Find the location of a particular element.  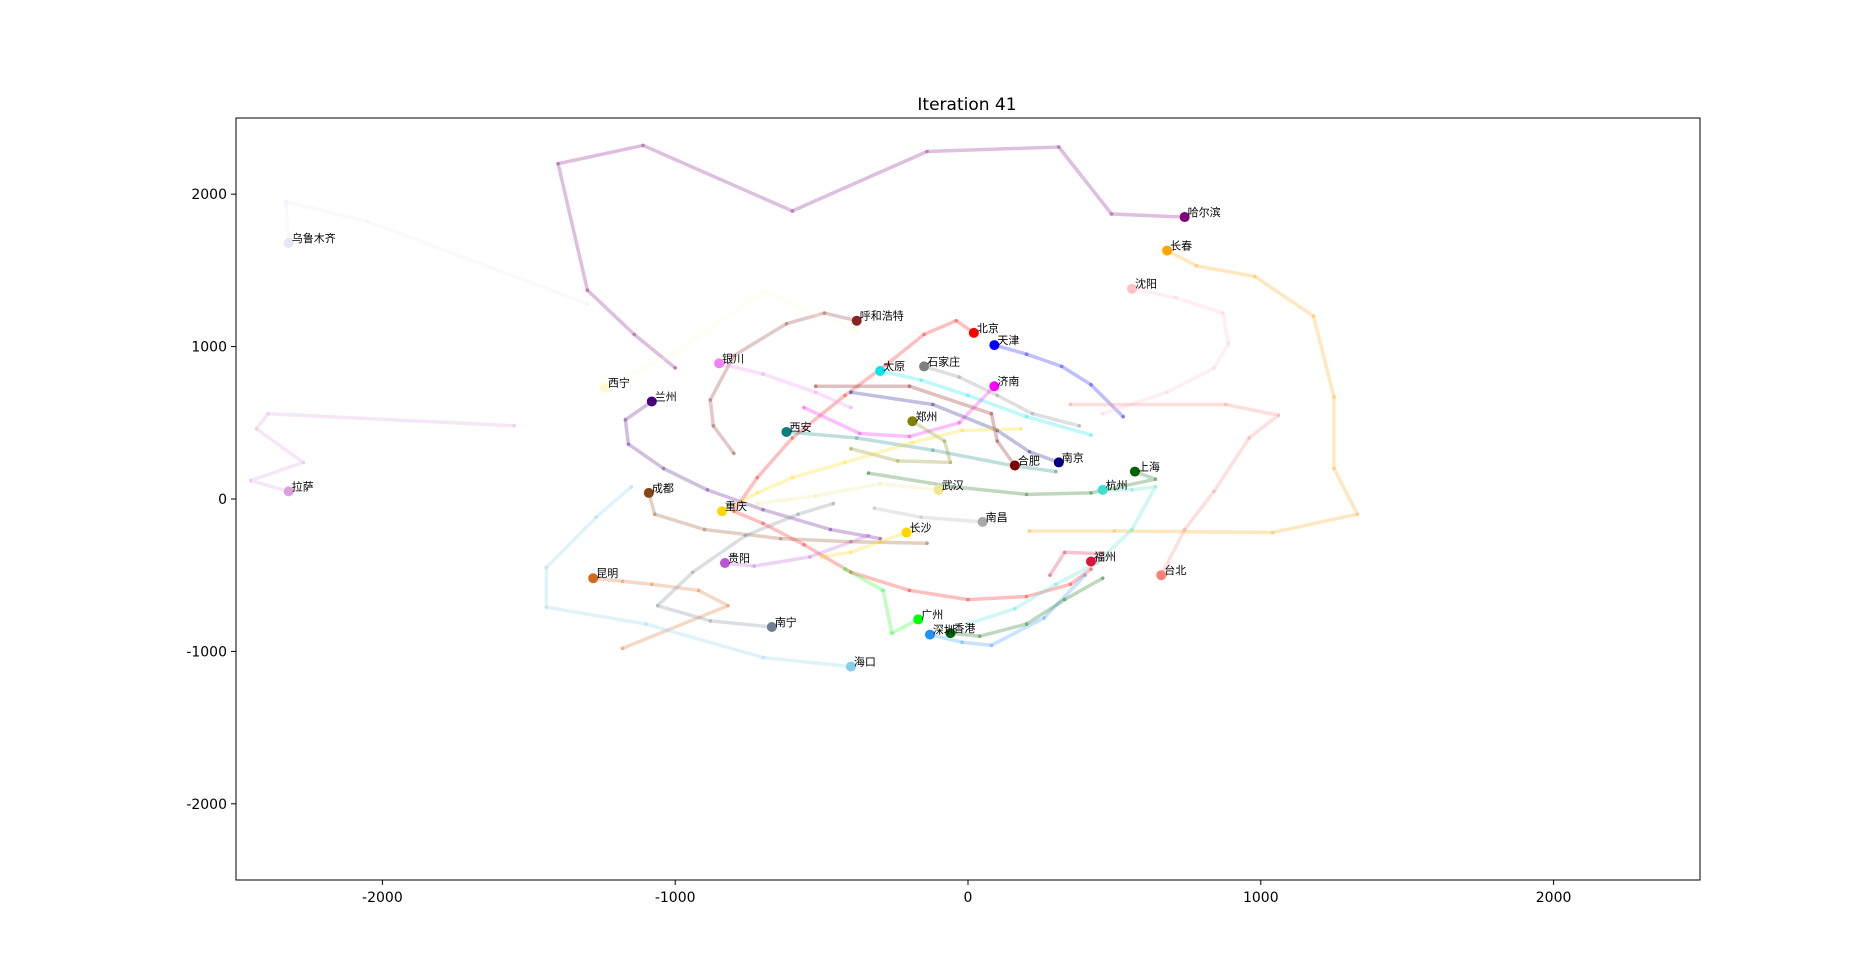

x-tick-label: -2000 is located at coordinates (382, 898).